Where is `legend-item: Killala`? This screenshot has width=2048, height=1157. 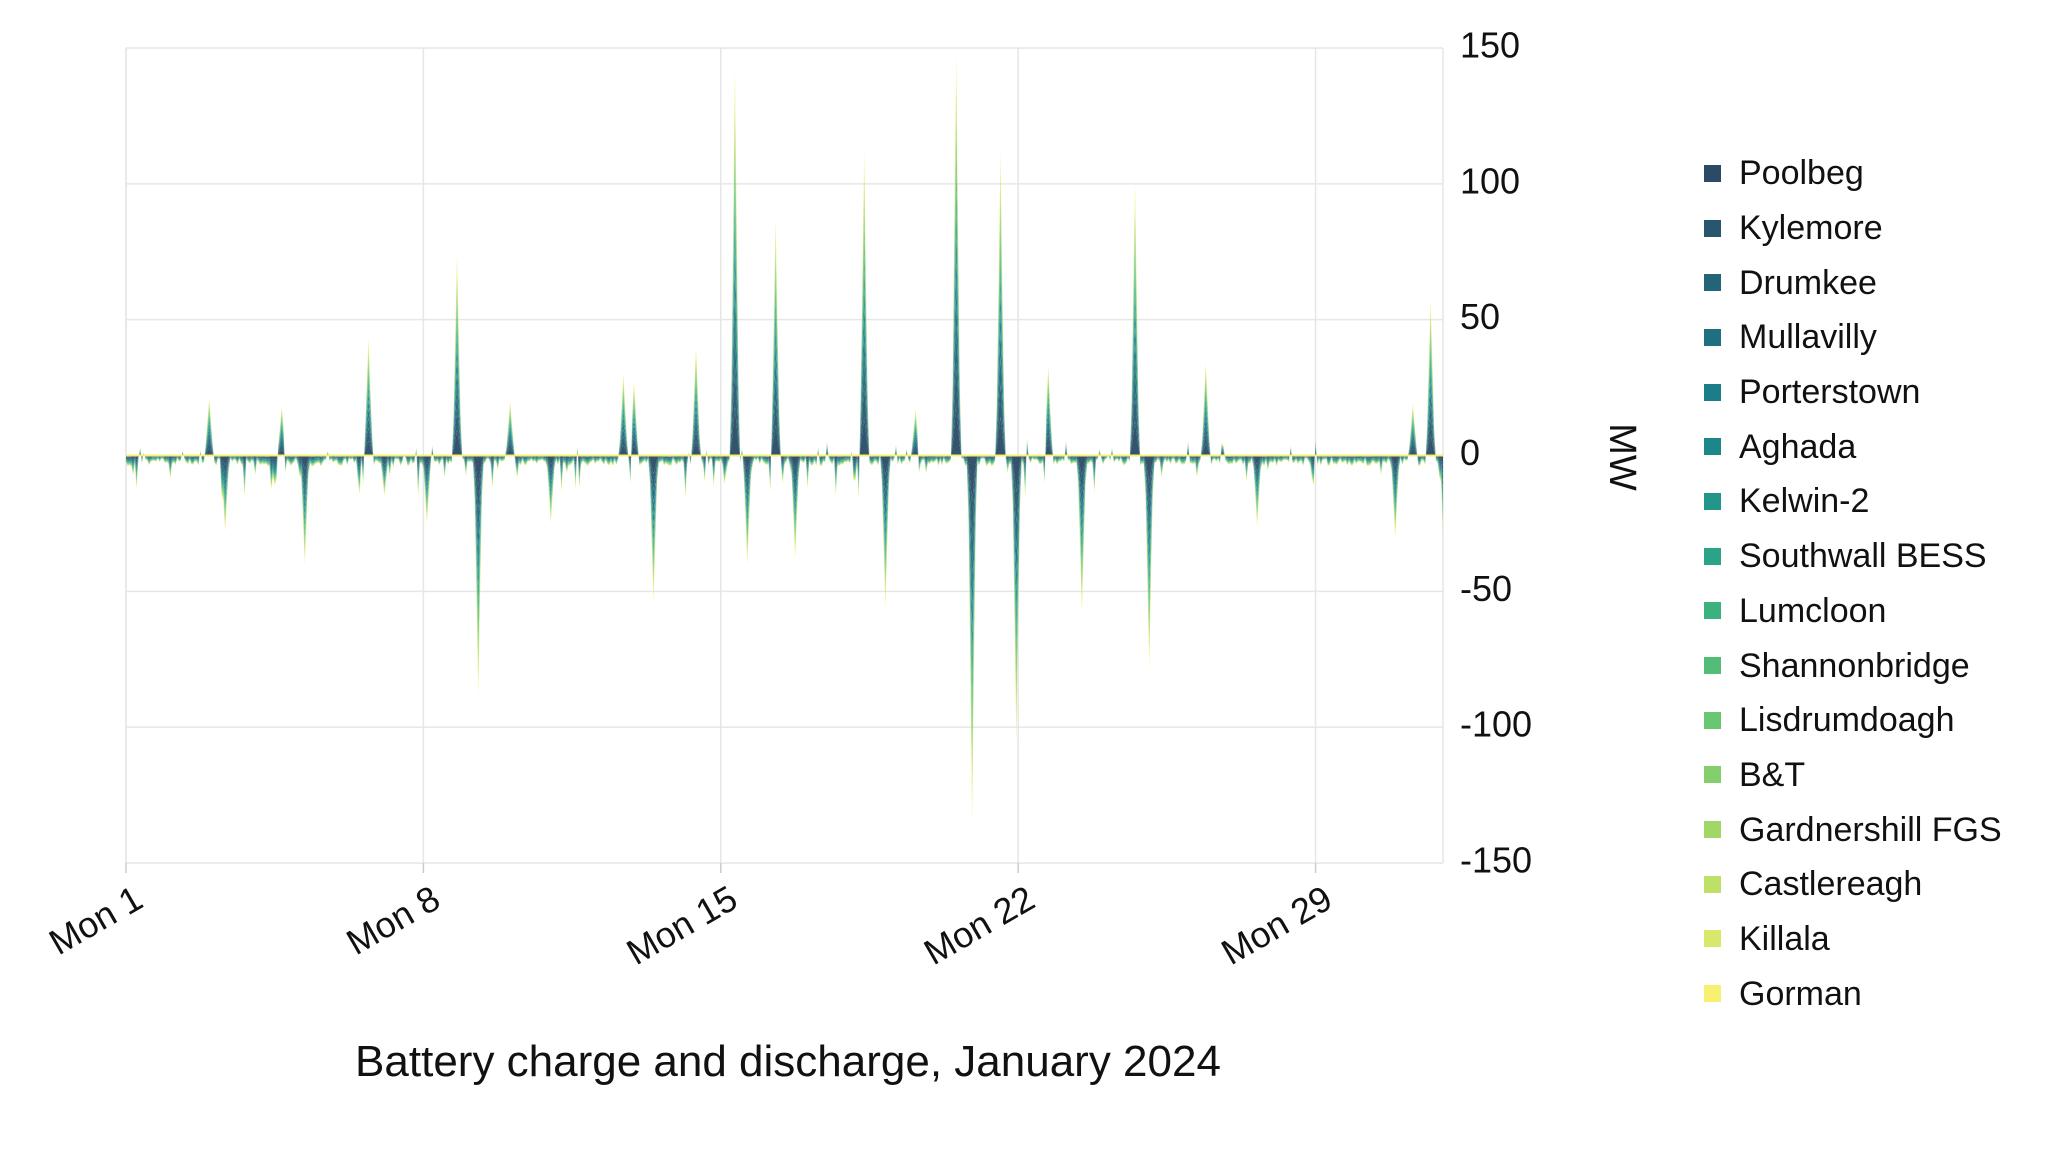 legend-item: Killala is located at coordinates (1853, 939).